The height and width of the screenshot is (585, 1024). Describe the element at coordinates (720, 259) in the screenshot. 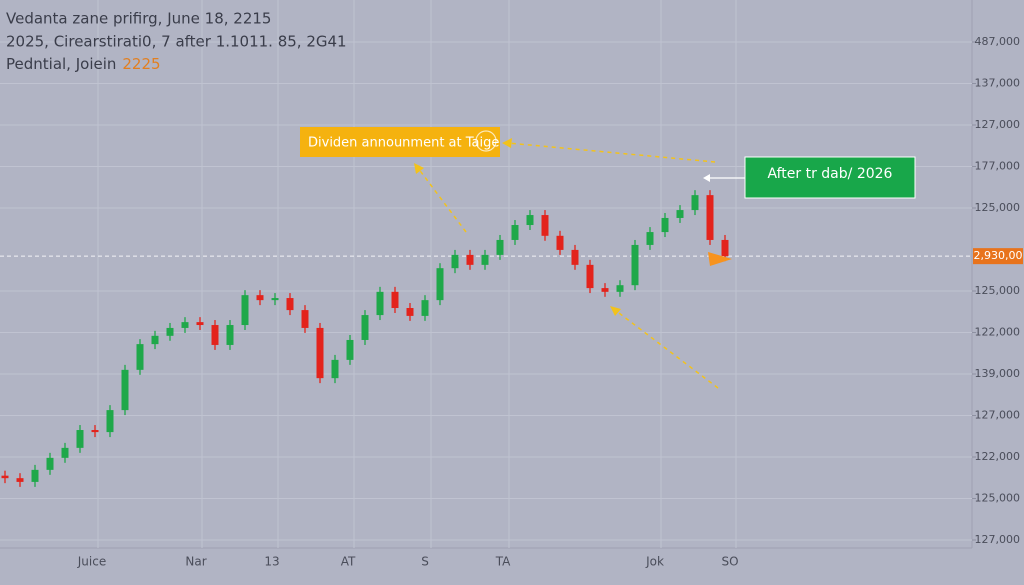

I see `price-marker` at that location.